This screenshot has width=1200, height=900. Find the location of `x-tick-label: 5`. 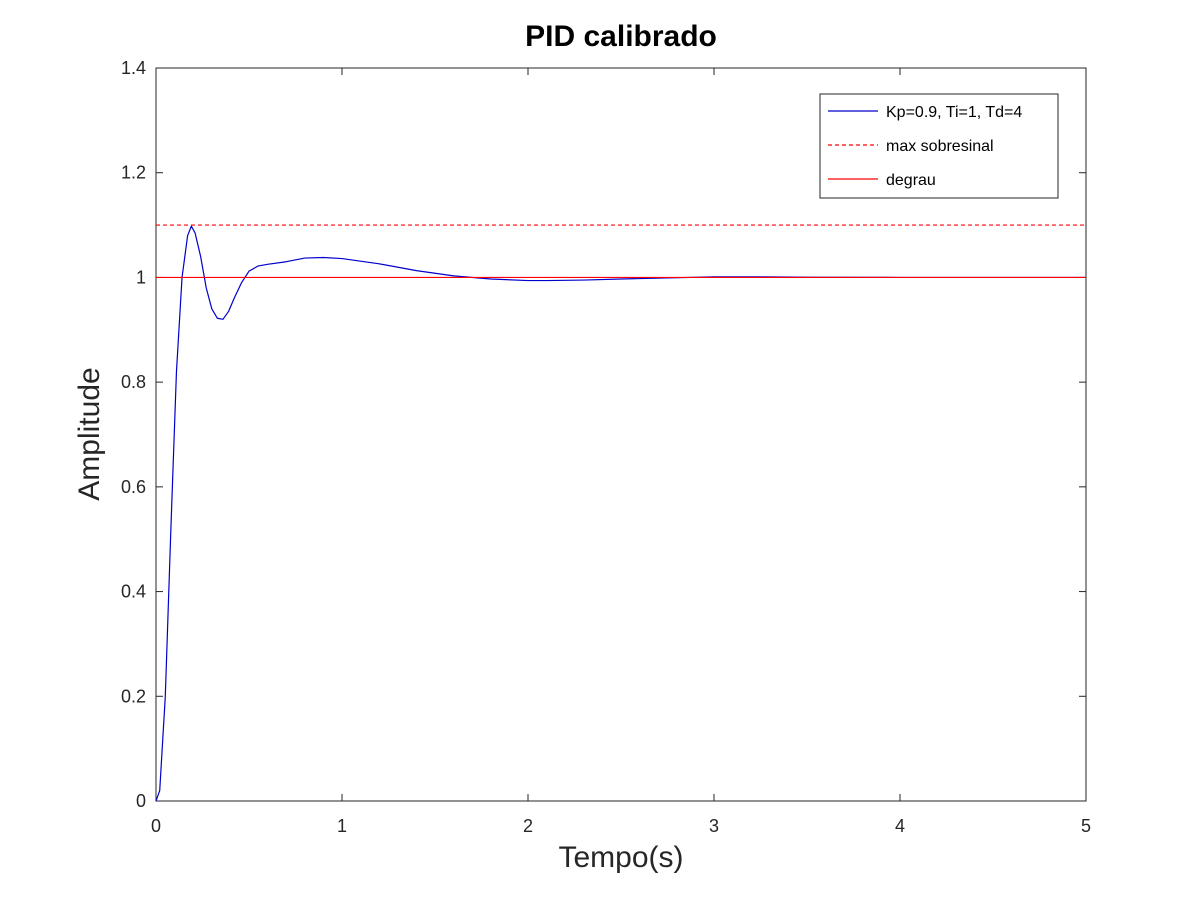

x-tick-label: 5 is located at coordinates (1086, 826).